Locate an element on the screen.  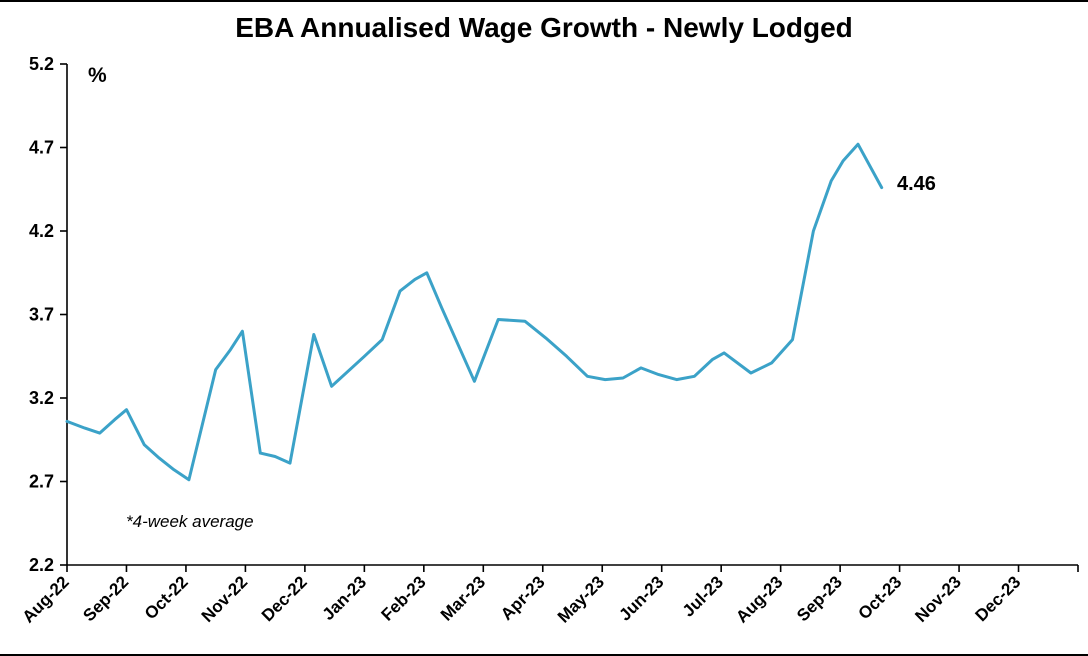
x-tick-label: Oct-22 is located at coordinates (166, 597).